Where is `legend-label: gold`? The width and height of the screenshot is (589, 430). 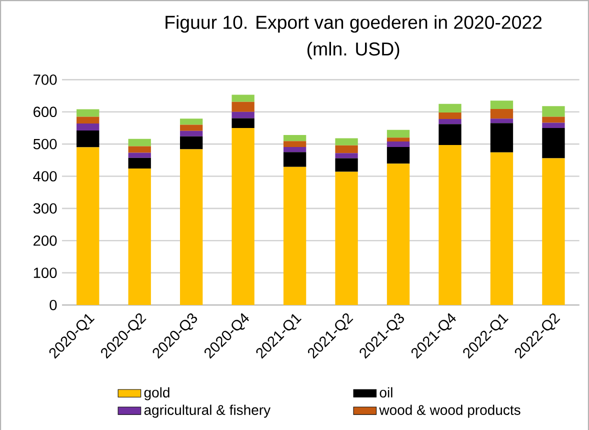
legend-label: gold is located at coordinates (157, 393).